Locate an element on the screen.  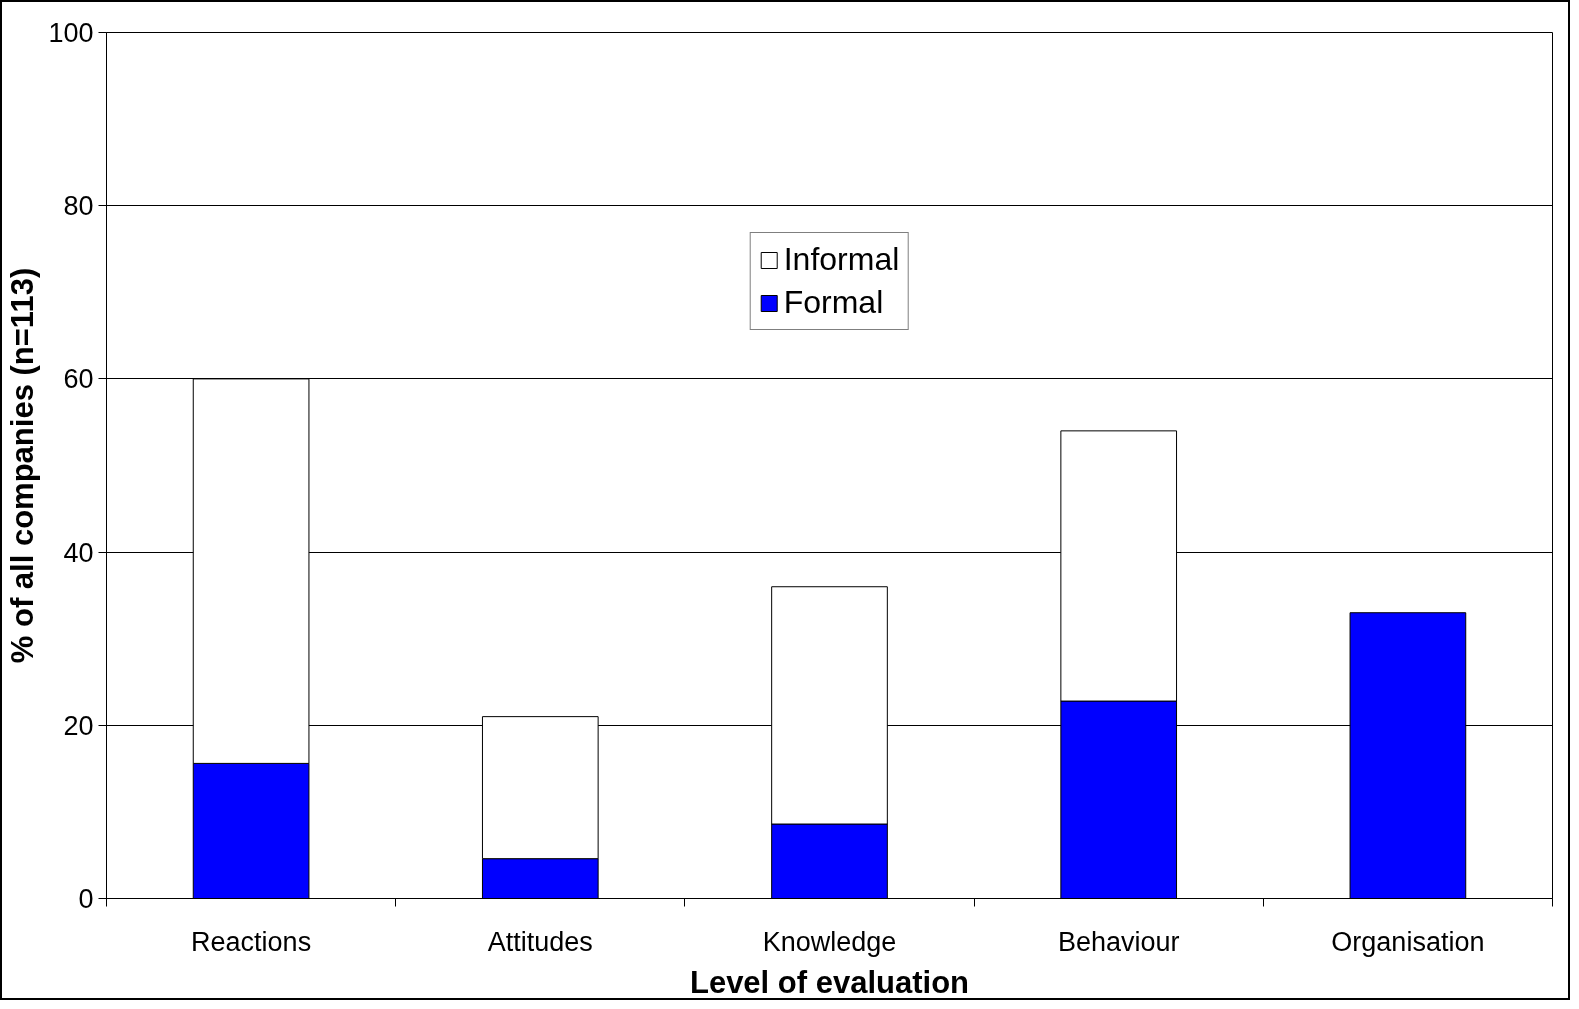
legend-label: Informal is located at coordinates (841, 259).